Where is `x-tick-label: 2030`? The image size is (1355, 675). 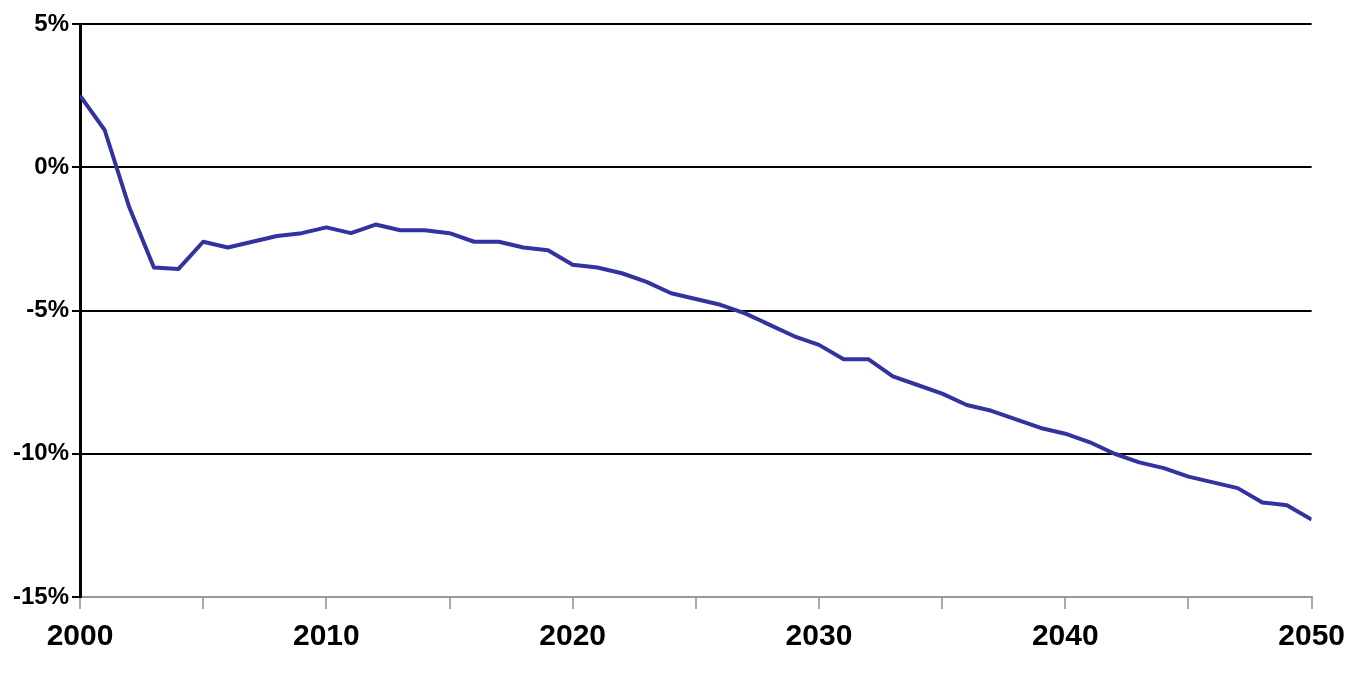
x-tick-label: 2030 is located at coordinates (819, 635).